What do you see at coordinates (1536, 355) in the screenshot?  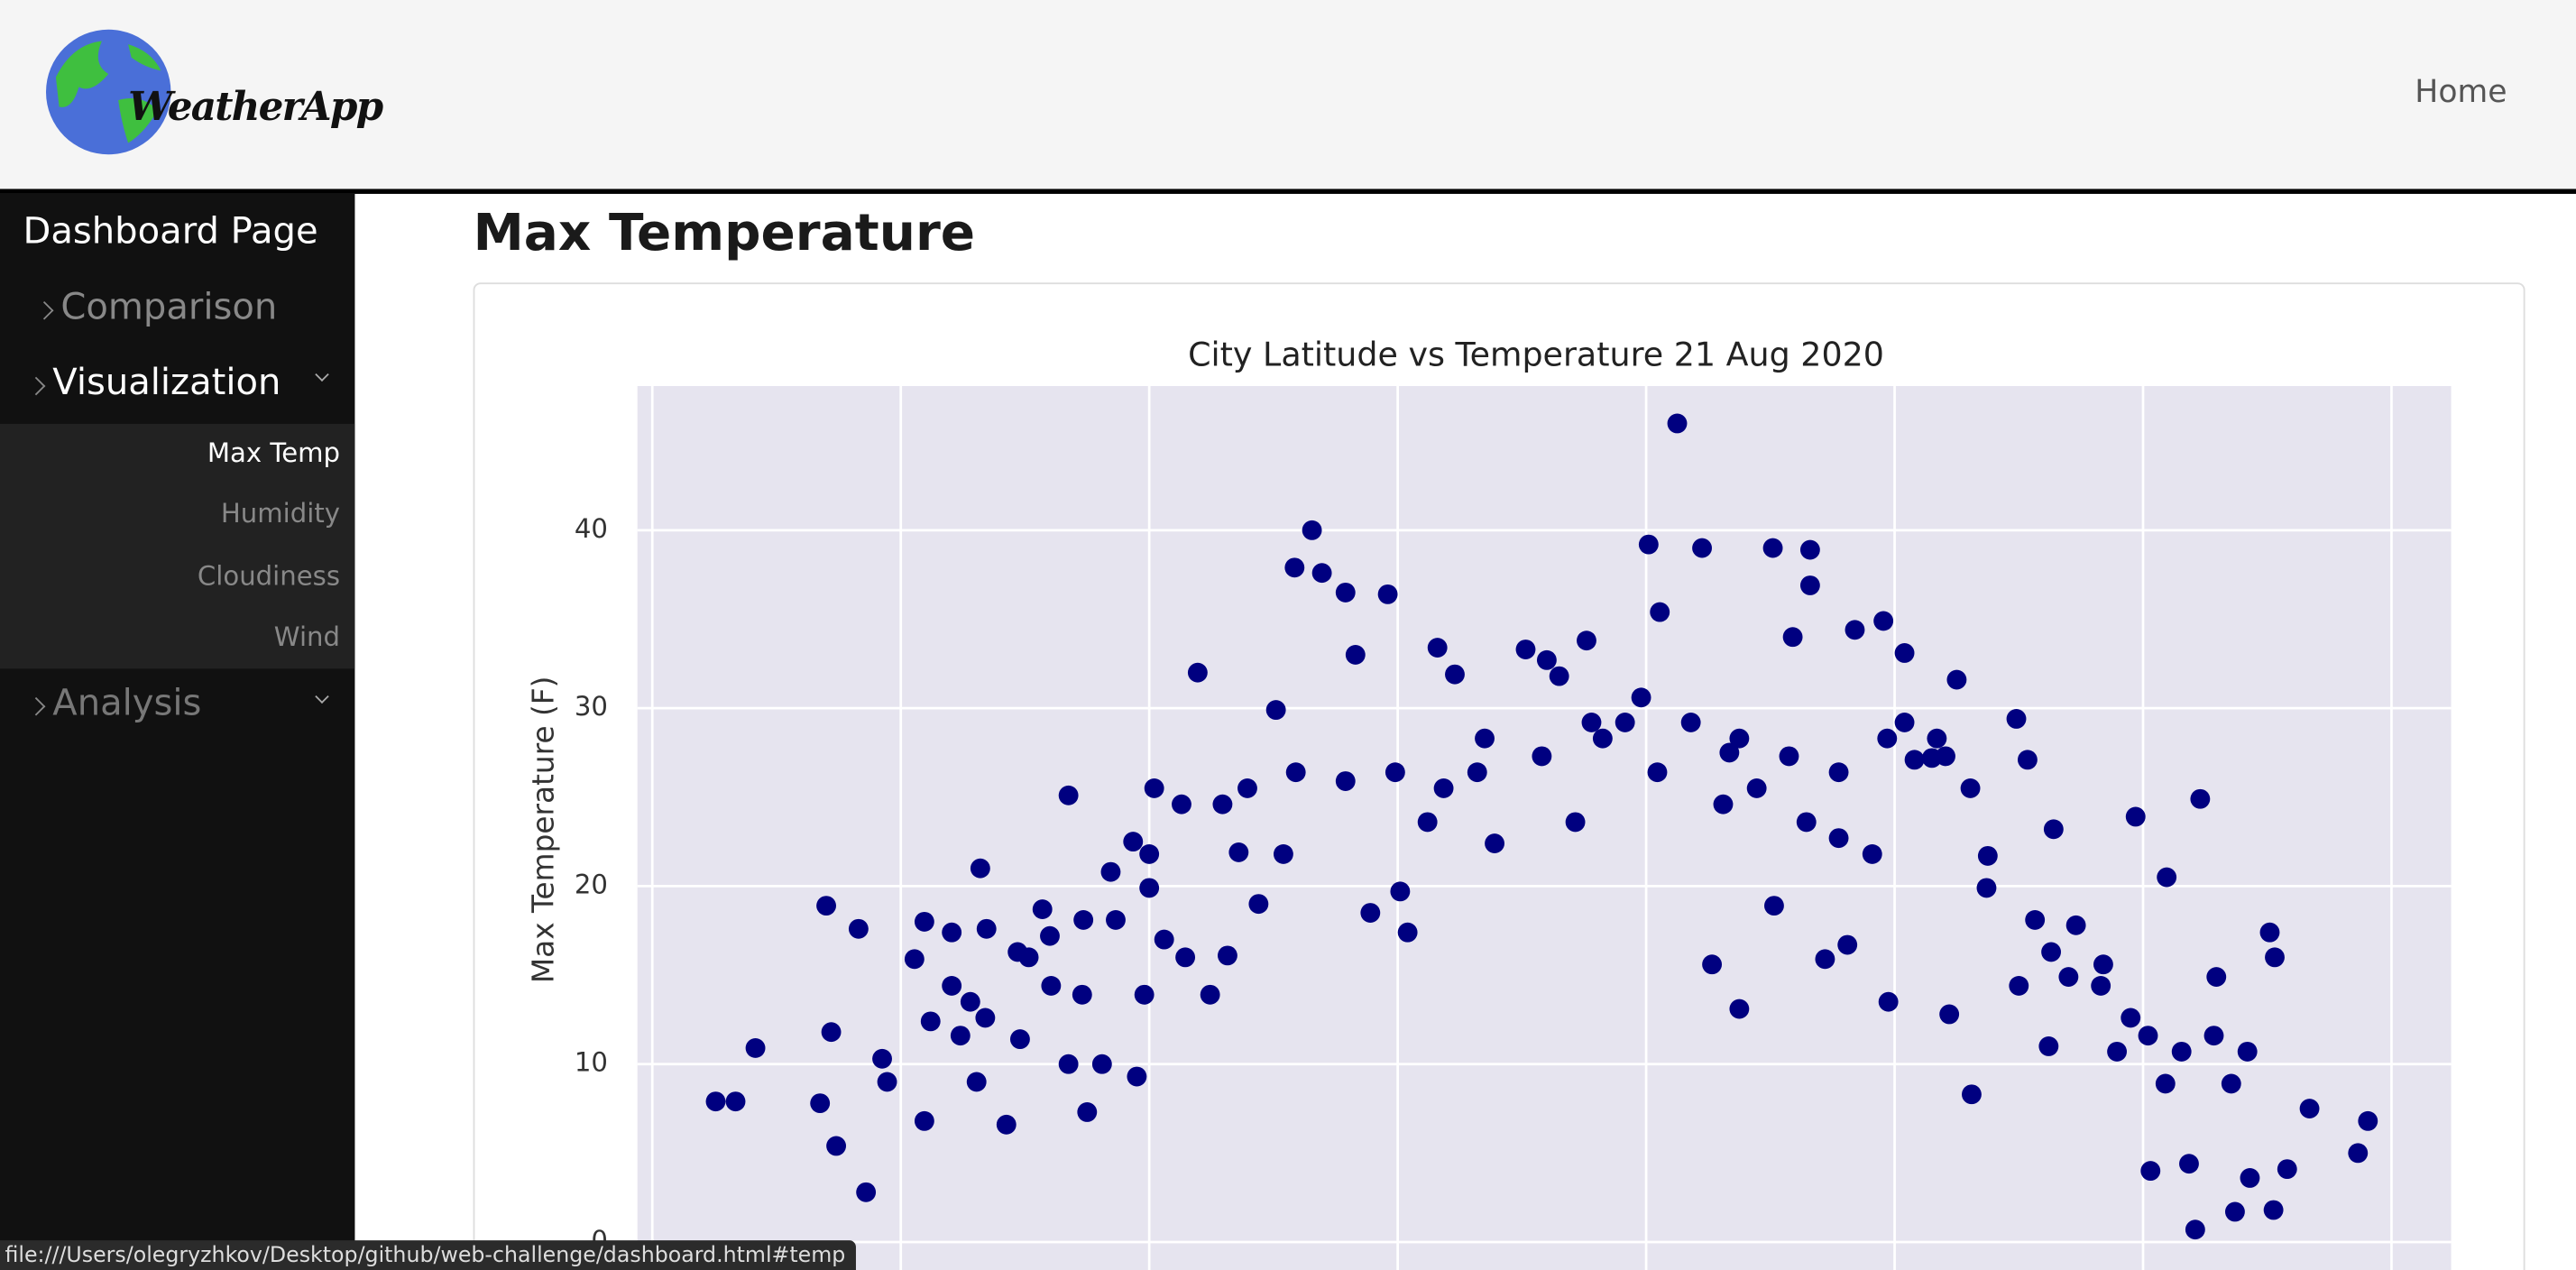 I see `chart-title: City Latitude vs Temperature 21 Aug 2020` at bounding box center [1536, 355].